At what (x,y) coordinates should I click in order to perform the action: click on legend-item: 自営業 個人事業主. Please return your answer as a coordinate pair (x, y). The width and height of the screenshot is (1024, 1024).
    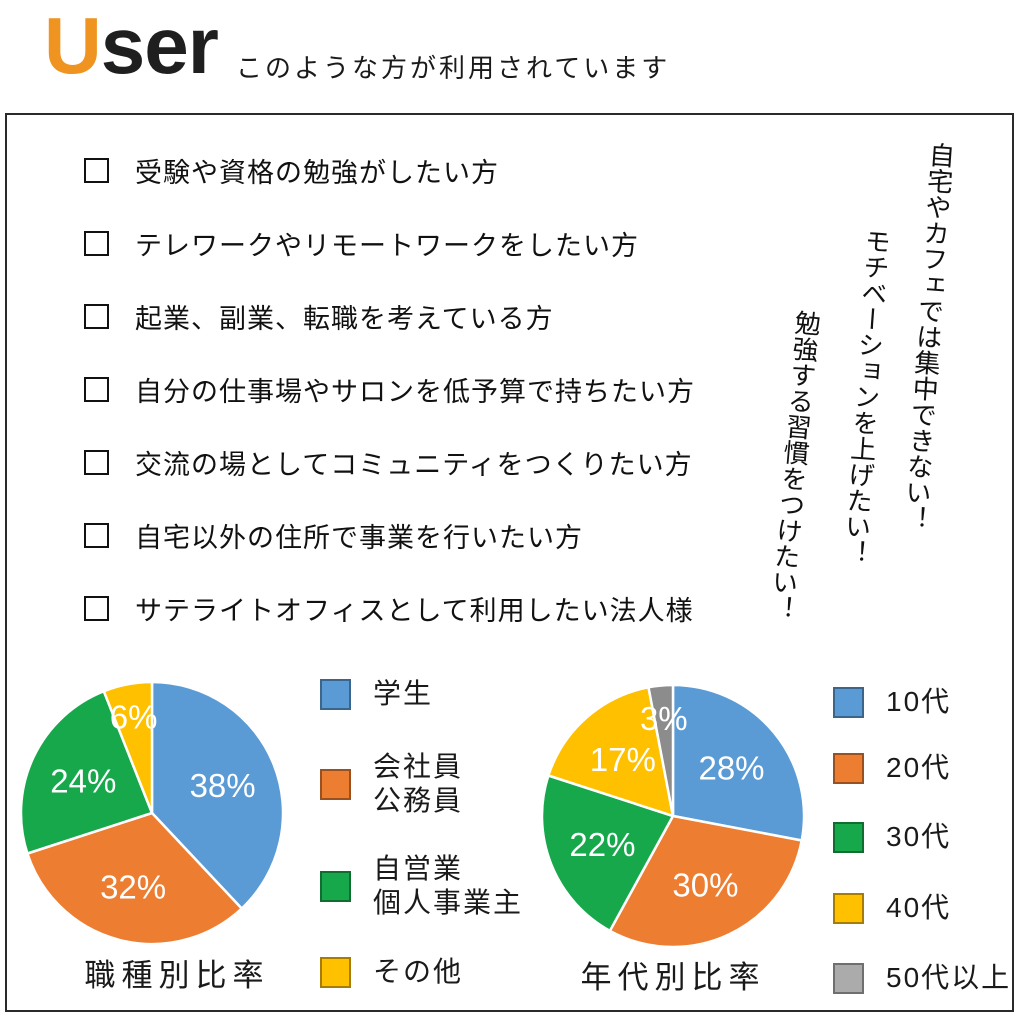
    Looking at the image, I should click on (421, 886).